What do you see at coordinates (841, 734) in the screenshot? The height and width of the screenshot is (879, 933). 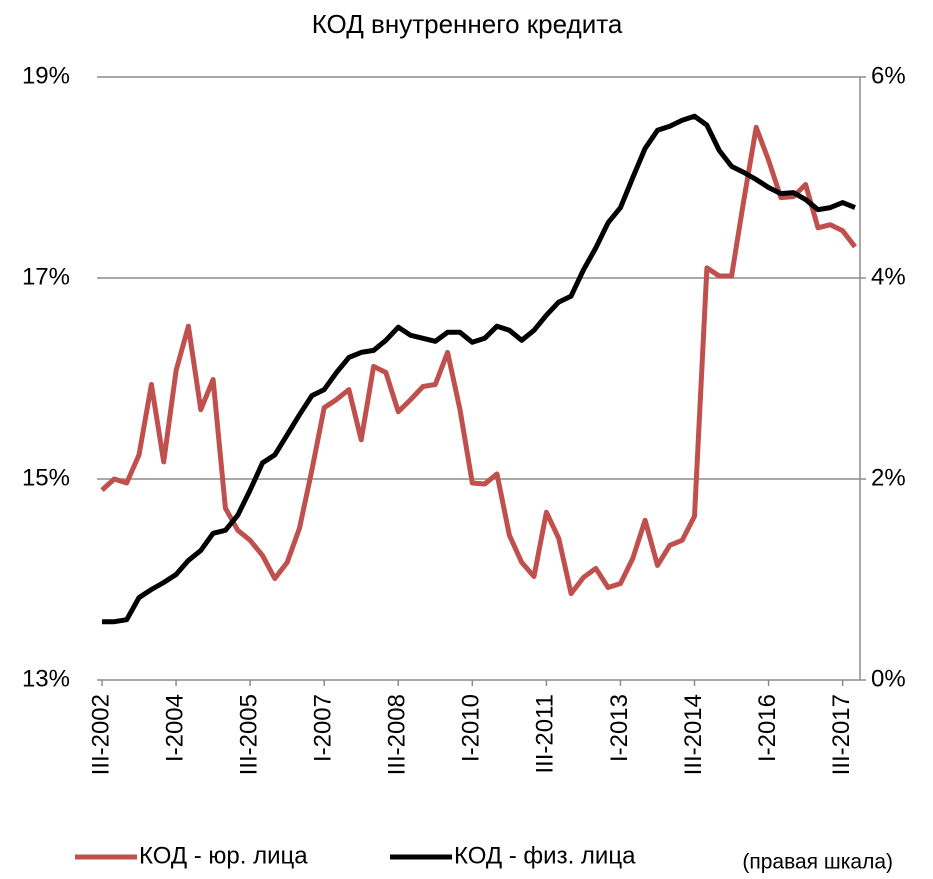 I see `x-tick-label: III-2017` at bounding box center [841, 734].